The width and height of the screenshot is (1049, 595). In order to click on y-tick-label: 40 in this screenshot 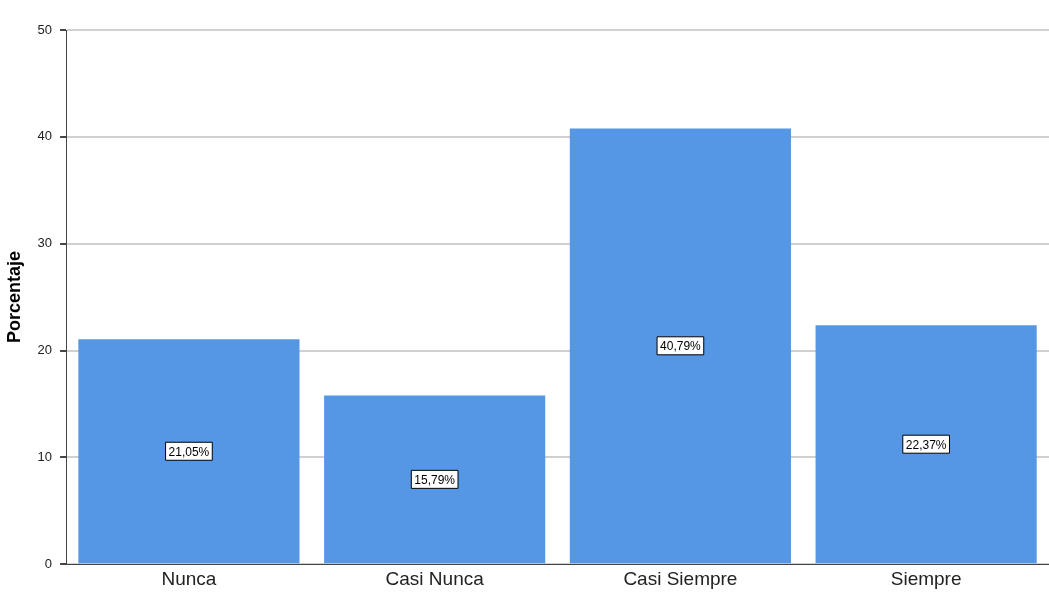, I will do `click(45, 136)`.